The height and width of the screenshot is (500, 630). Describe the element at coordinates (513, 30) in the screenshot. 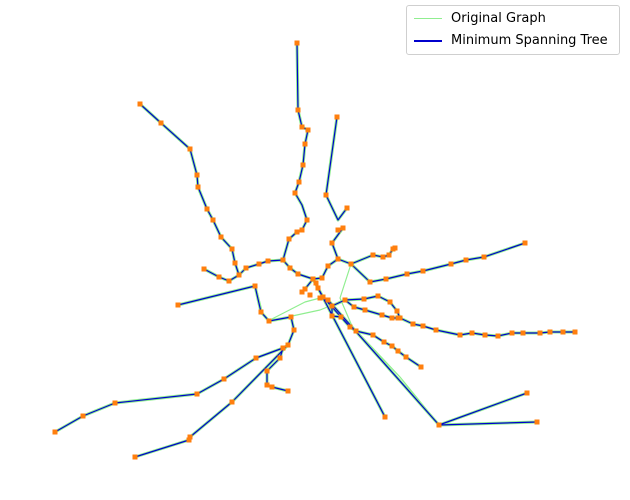

I see `legend: Original Graph Minimum Spanning Tree` at that location.